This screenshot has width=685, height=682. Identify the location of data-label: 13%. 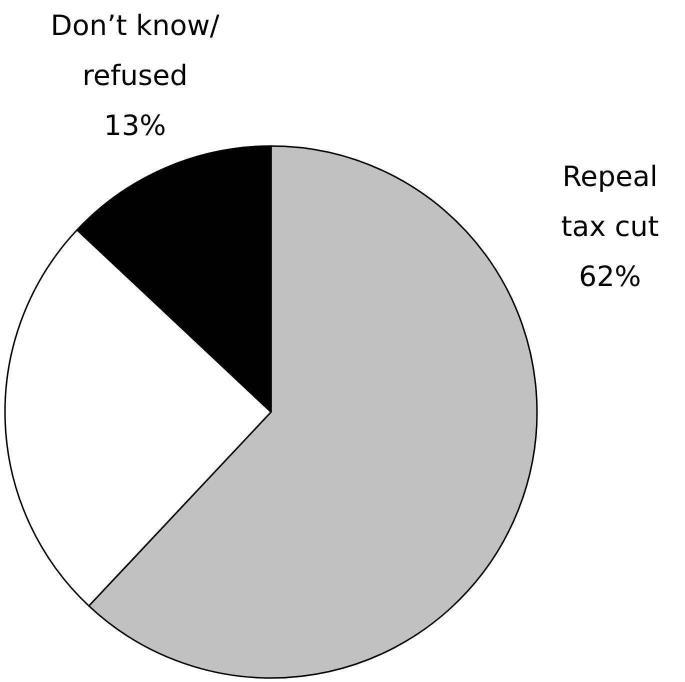
(135, 125).